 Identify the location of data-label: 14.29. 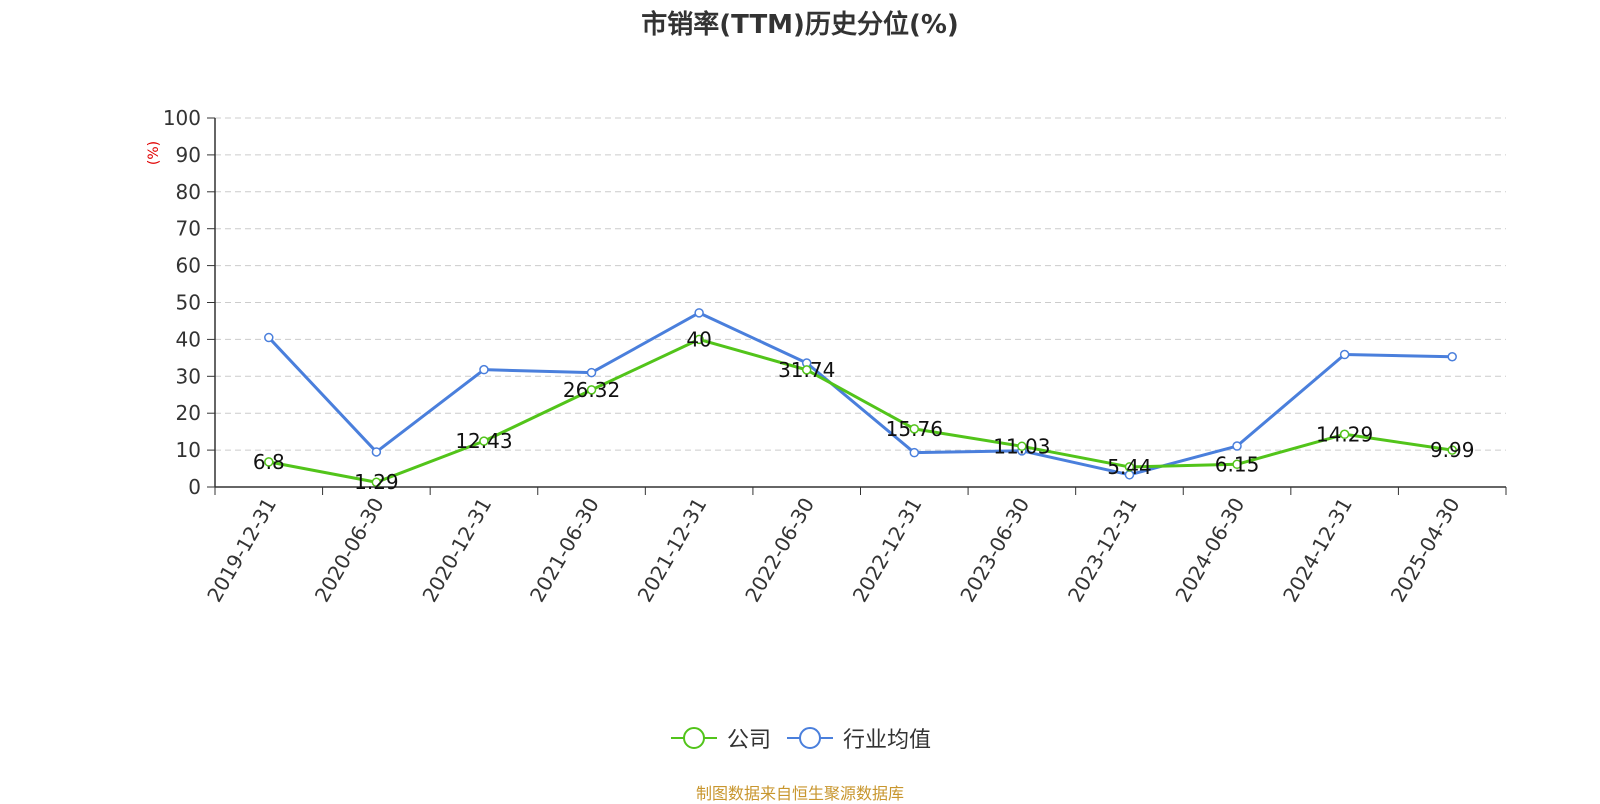
(1344, 434).